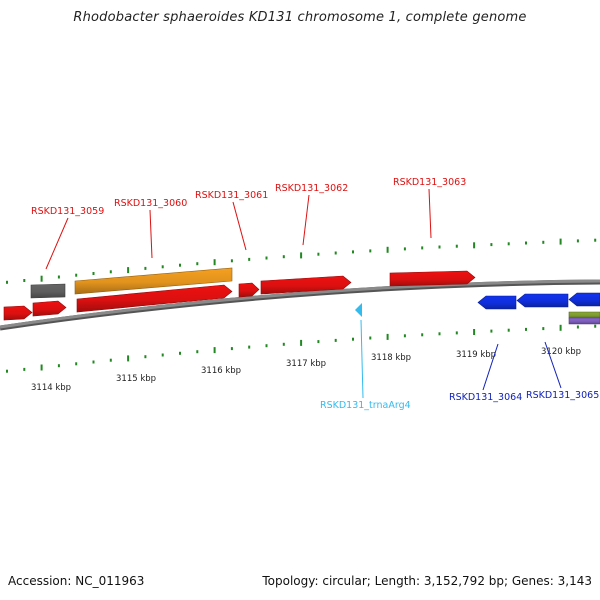 The image size is (600, 600). Describe the element at coordinates (584, 299) in the screenshot. I see `gene-arrow-blue-edge` at that location.